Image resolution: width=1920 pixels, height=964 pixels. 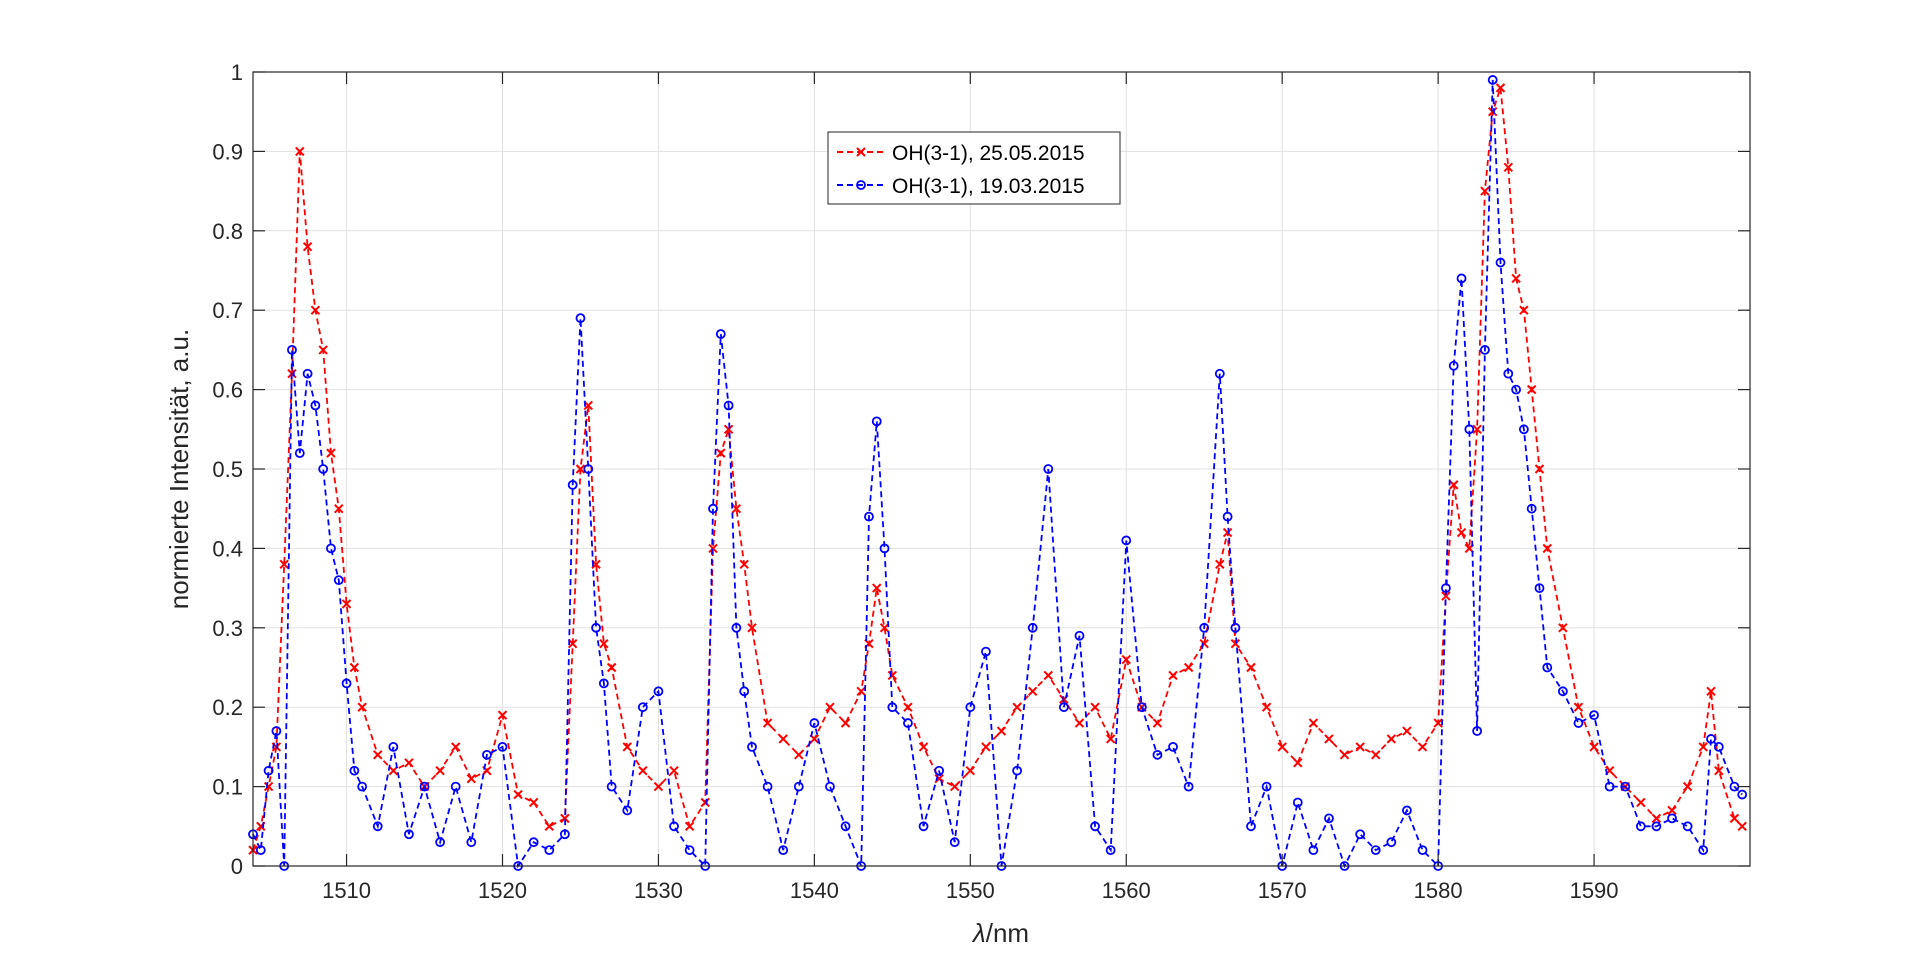 What do you see at coordinates (658, 890) in the screenshot?
I see `x-tick-label: 1530` at bounding box center [658, 890].